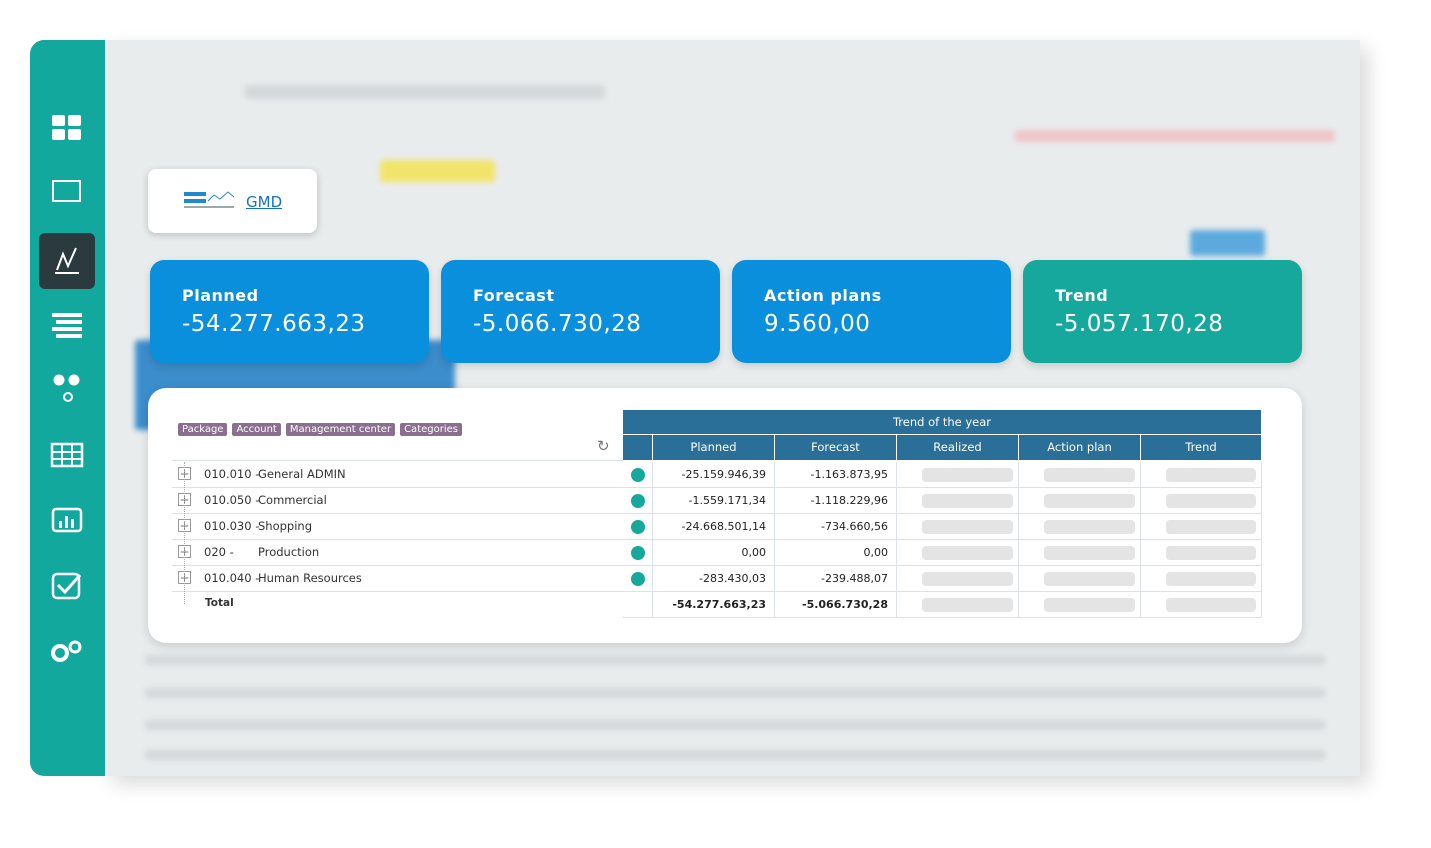 The height and width of the screenshot is (848, 1431). I want to click on sidebar-icons, so click(67, 388).